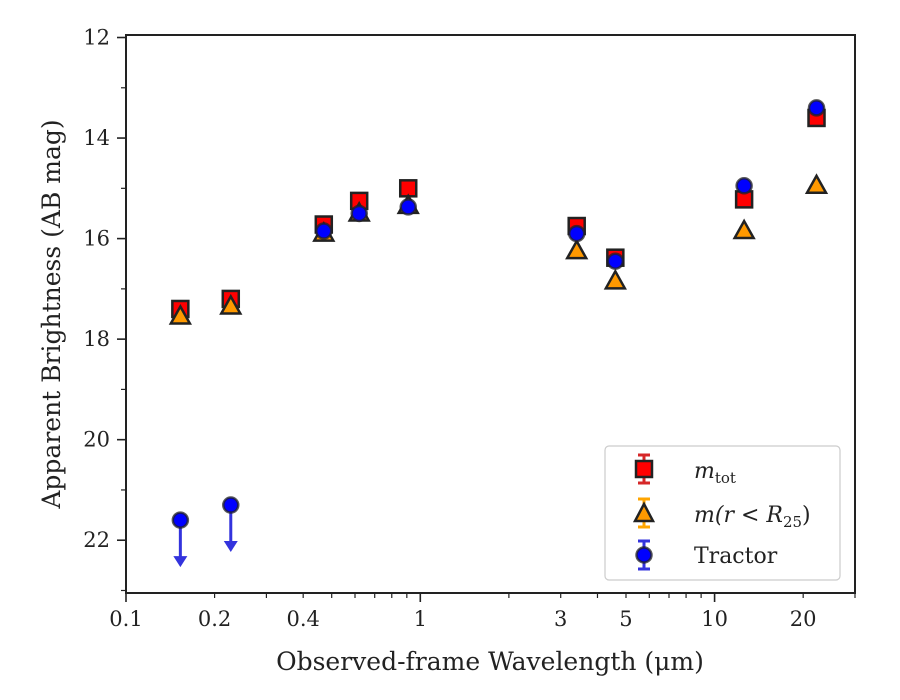 The width and height of the screenshot is (900, 700). I want to click on x-tick-label: 20, so click(803, 619).